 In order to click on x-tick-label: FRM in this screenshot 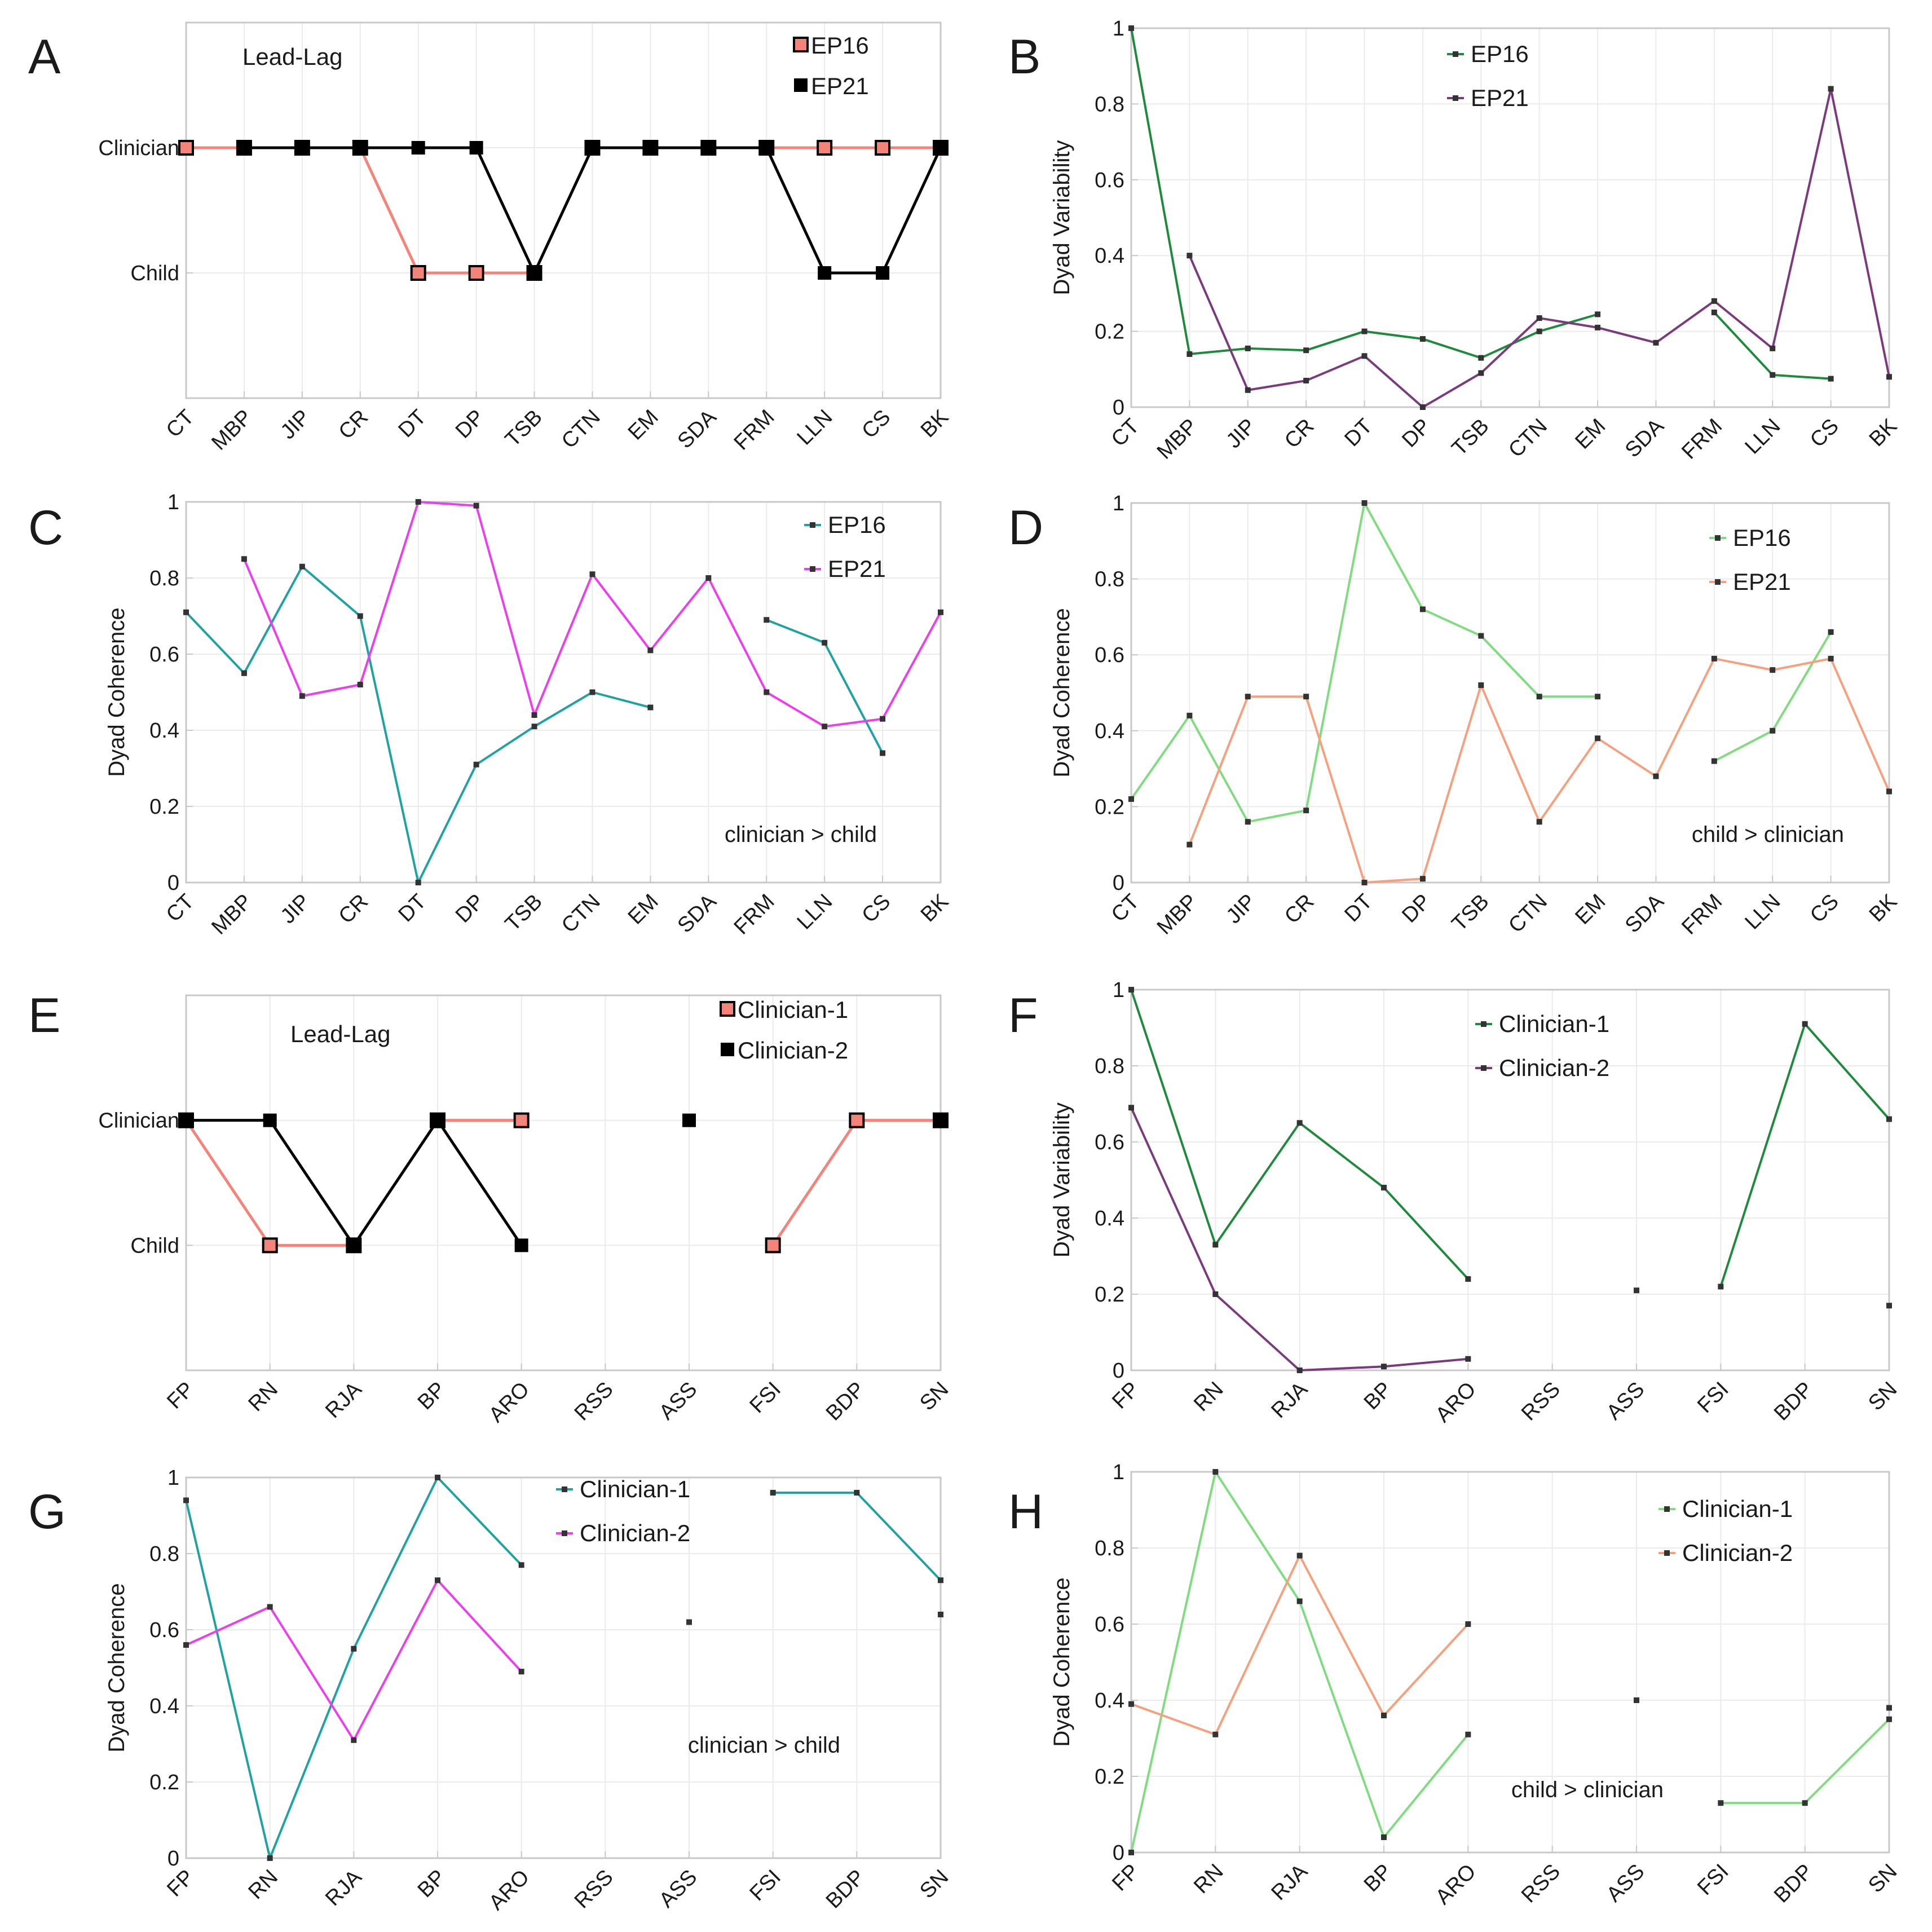, I will do `click(754, 430)`.